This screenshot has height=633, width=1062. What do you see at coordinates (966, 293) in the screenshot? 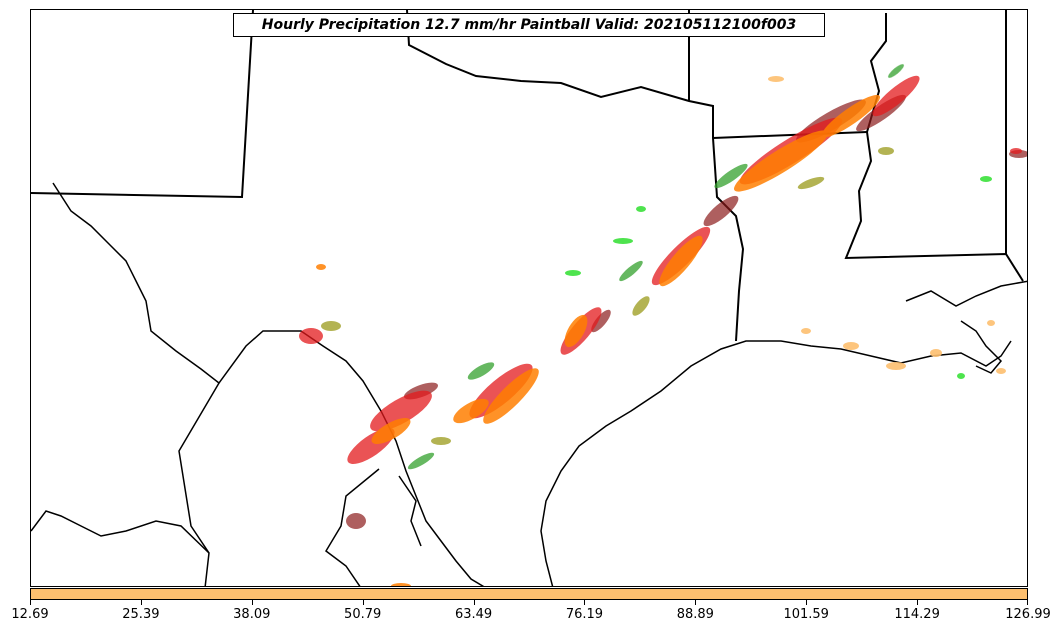
I see `louisiana-coast` at bounding box center [966, 293].